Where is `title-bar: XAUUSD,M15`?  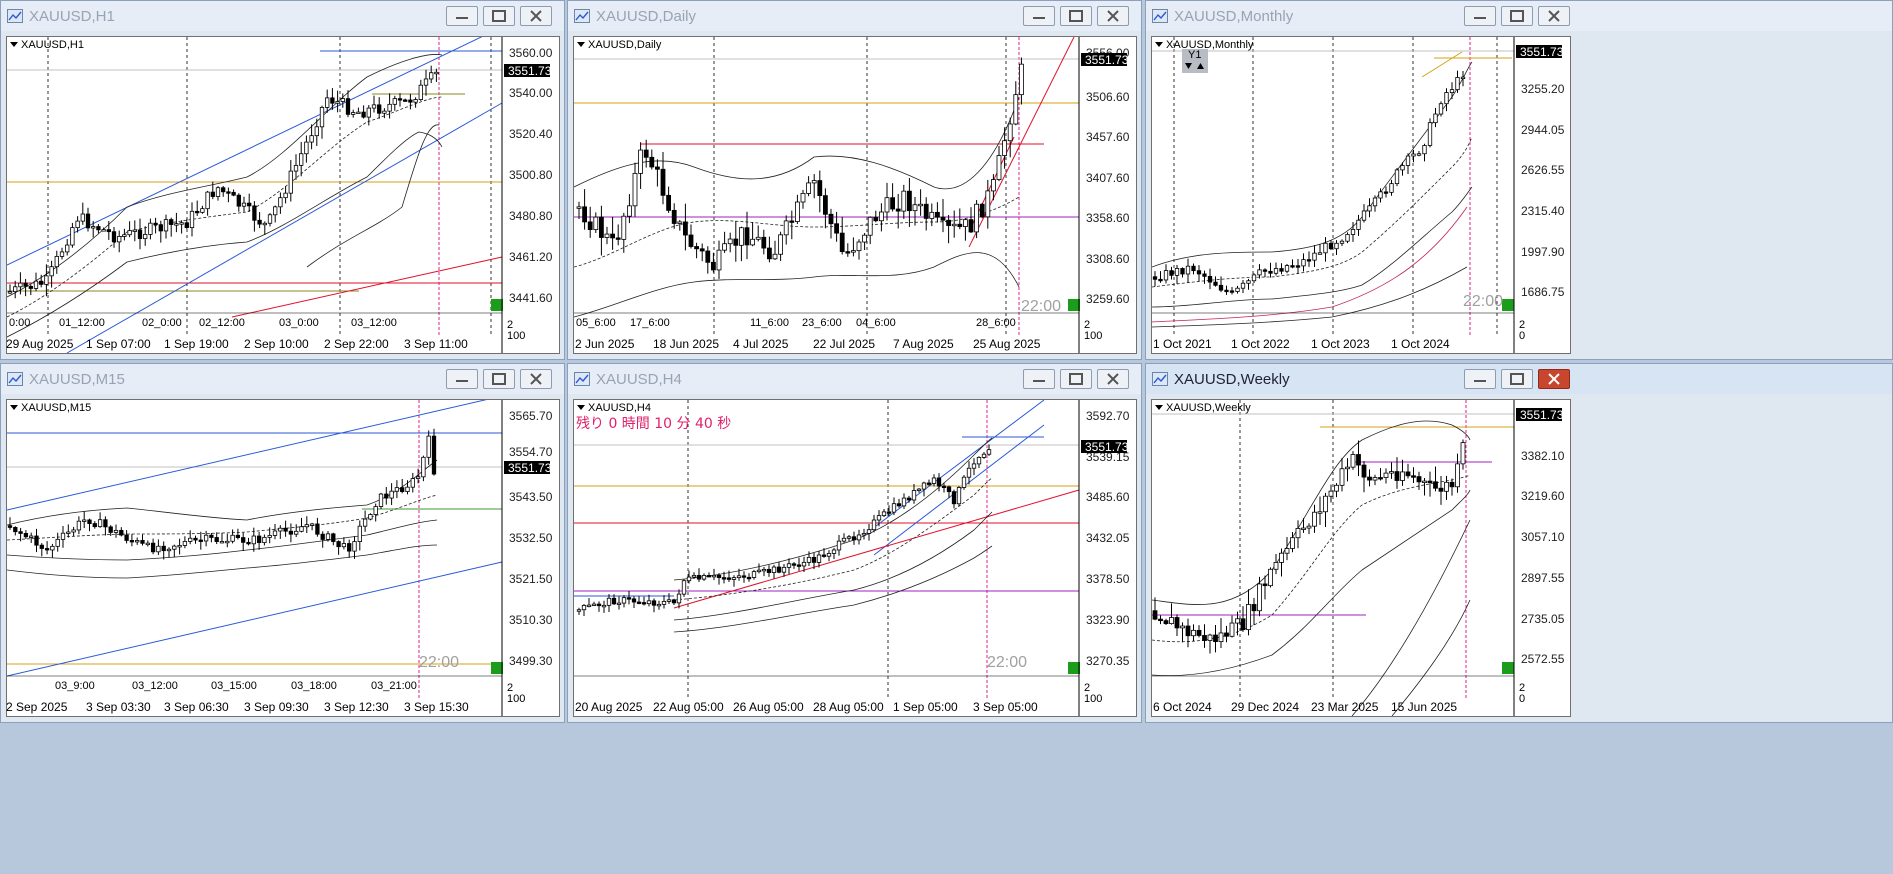
title-bar: XAUUSD,M15 is located at coordinates (282, 379).